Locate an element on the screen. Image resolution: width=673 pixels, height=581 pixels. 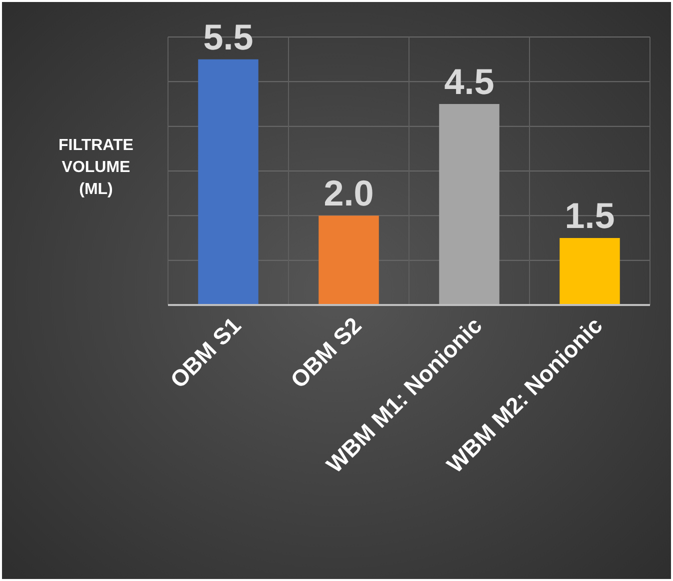
y-axis-title: FILTRATE VOLUME (ML) is located at coordinates (96, 167).